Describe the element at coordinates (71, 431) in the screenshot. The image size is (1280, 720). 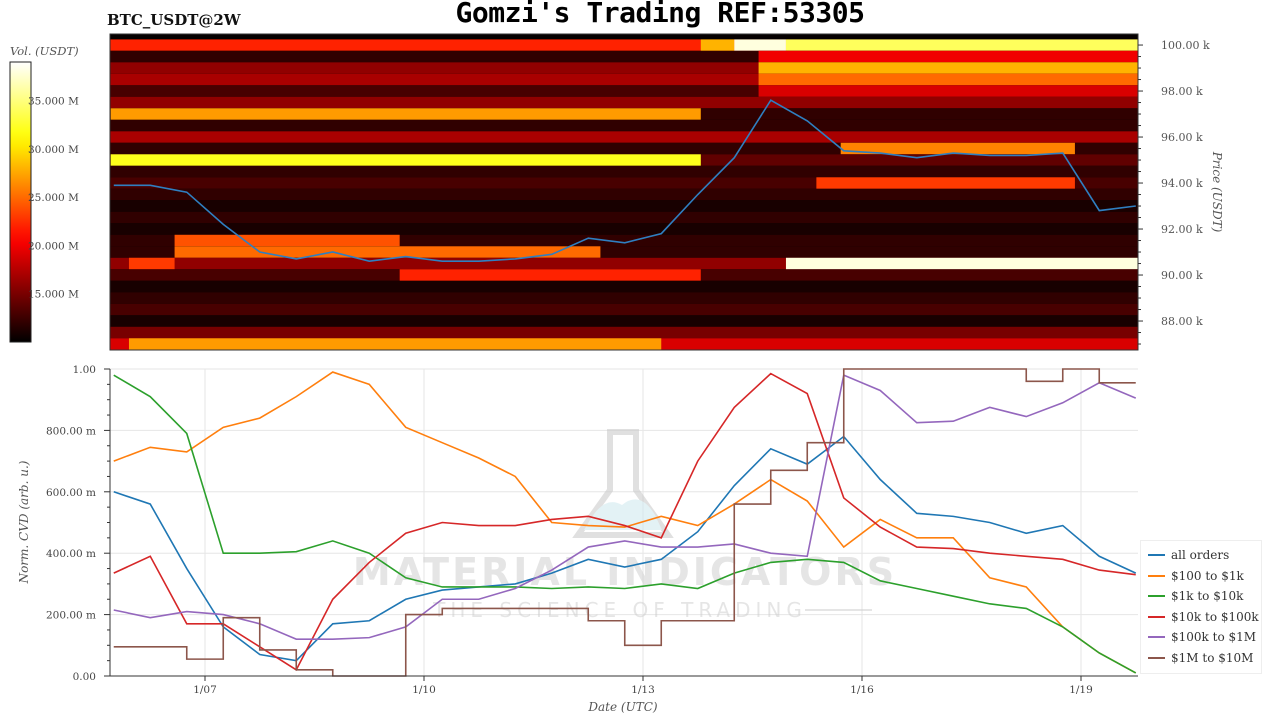
I see `cvd-y-tick-label: 800.00 m` at that location.